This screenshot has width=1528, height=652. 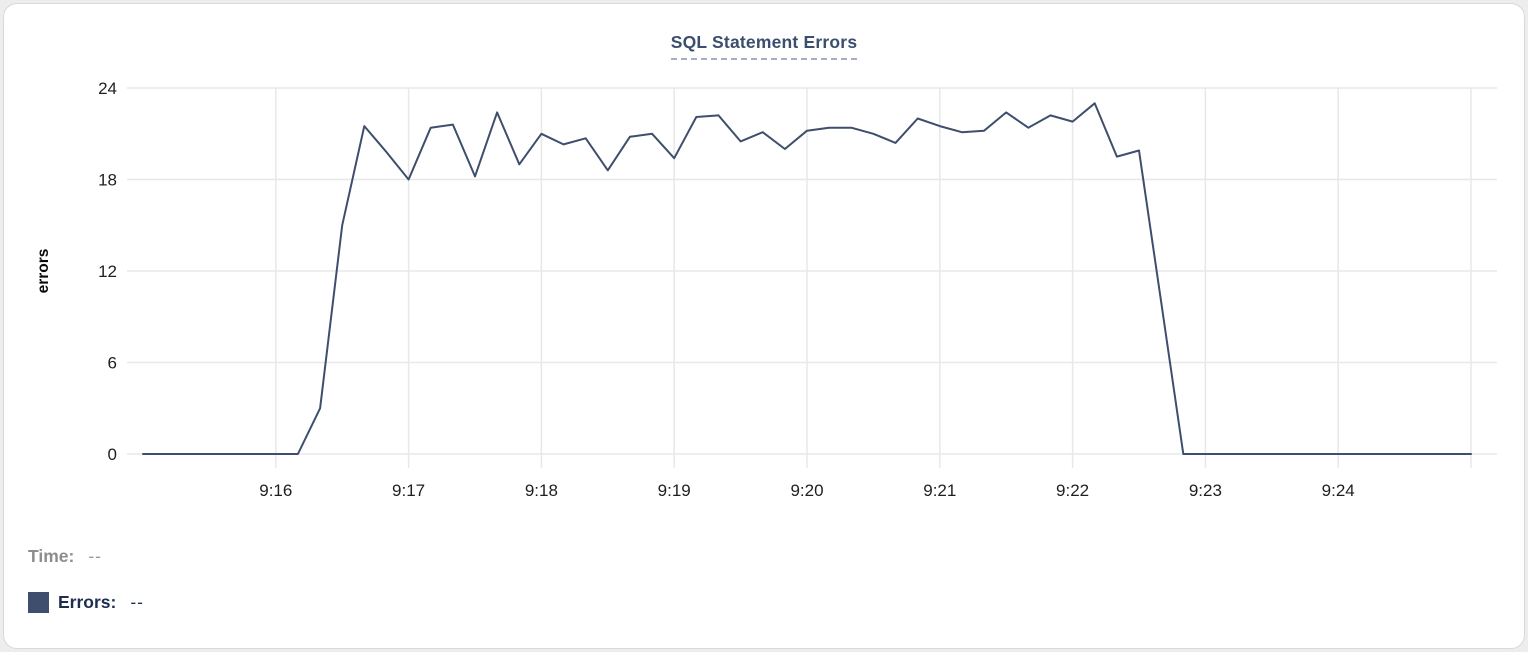 I want to click on y-axis-title: errors, so click(x=43, y=271).